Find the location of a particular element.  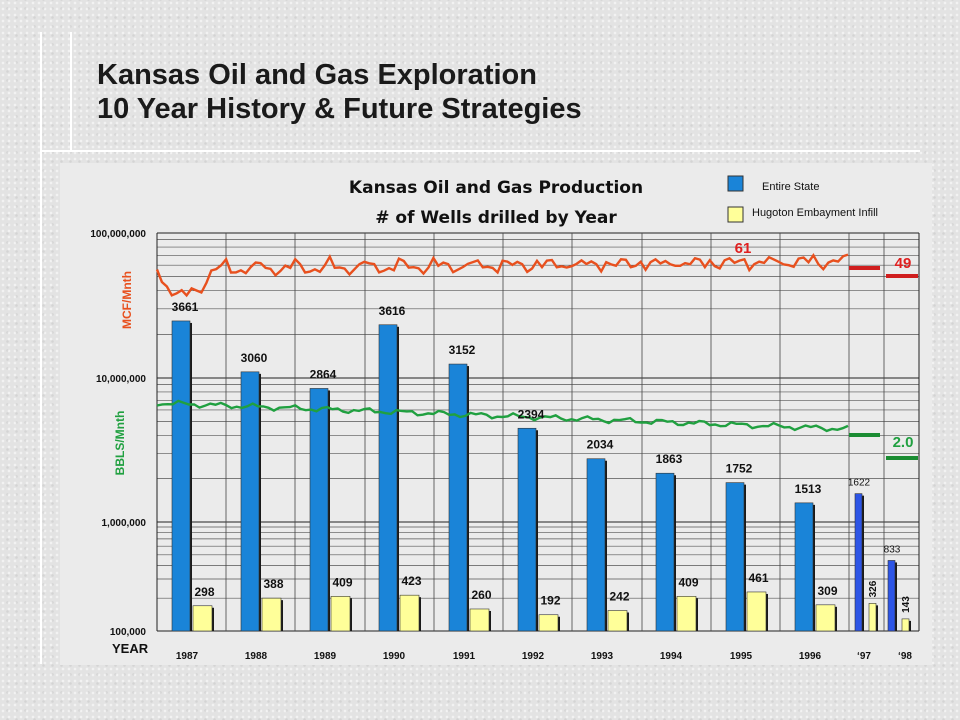

x-tick-label: 1993 is located at coordinates (602, 656).